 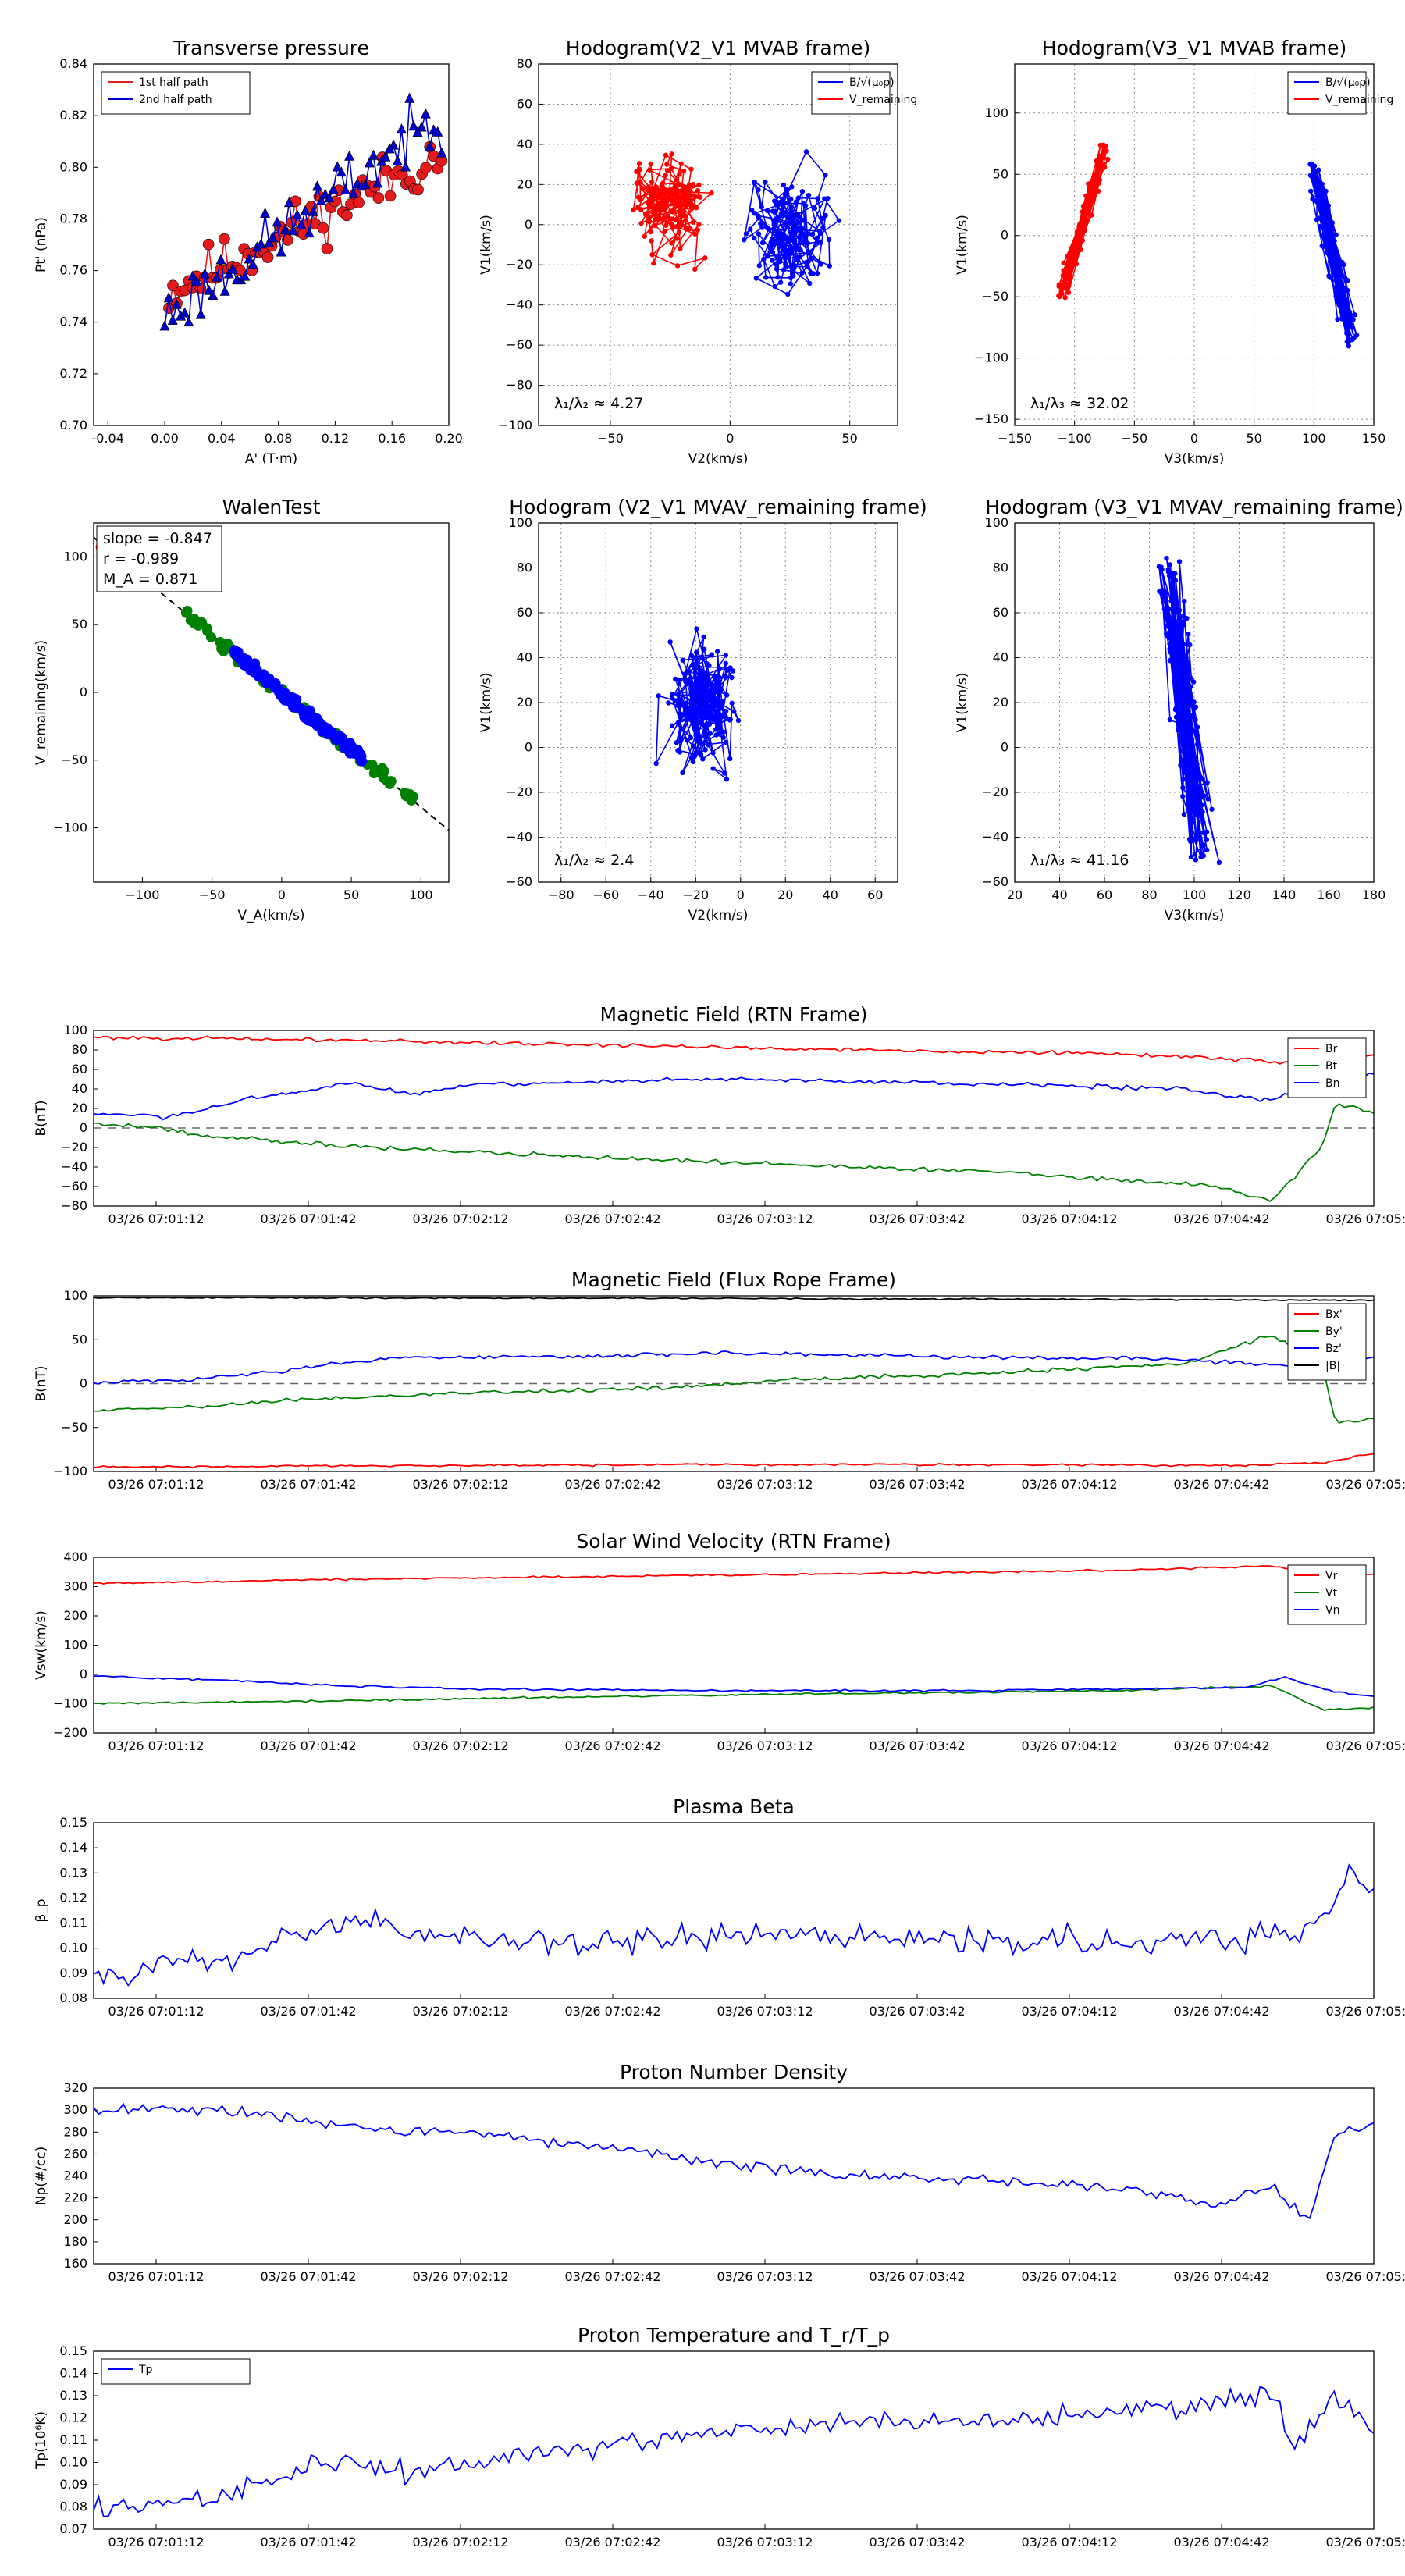 I want to click on chart-title: Plasma Beta, so click(x=734, y=1806).